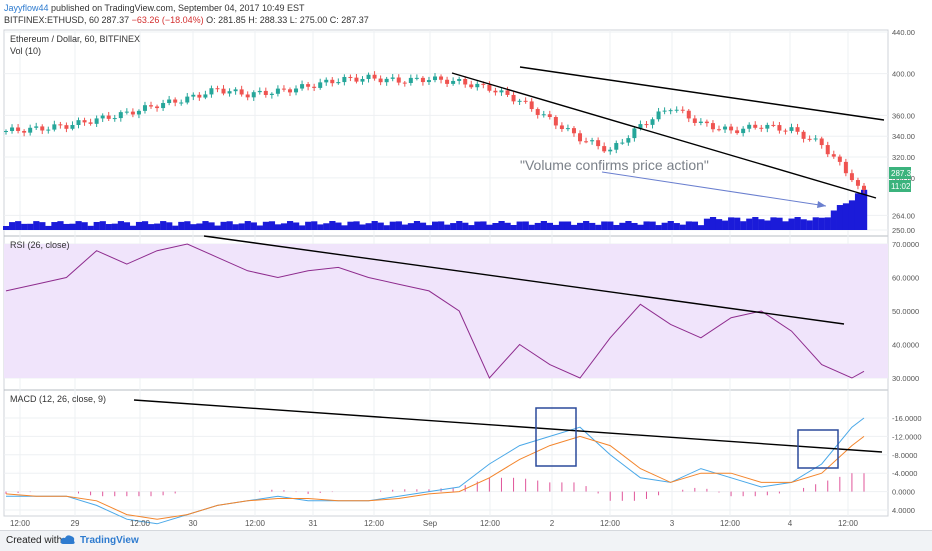 The width and height of the screenshot is (932, 551). I want to click on rsi-pane-title: RSI (26, close), so click(40, 245).